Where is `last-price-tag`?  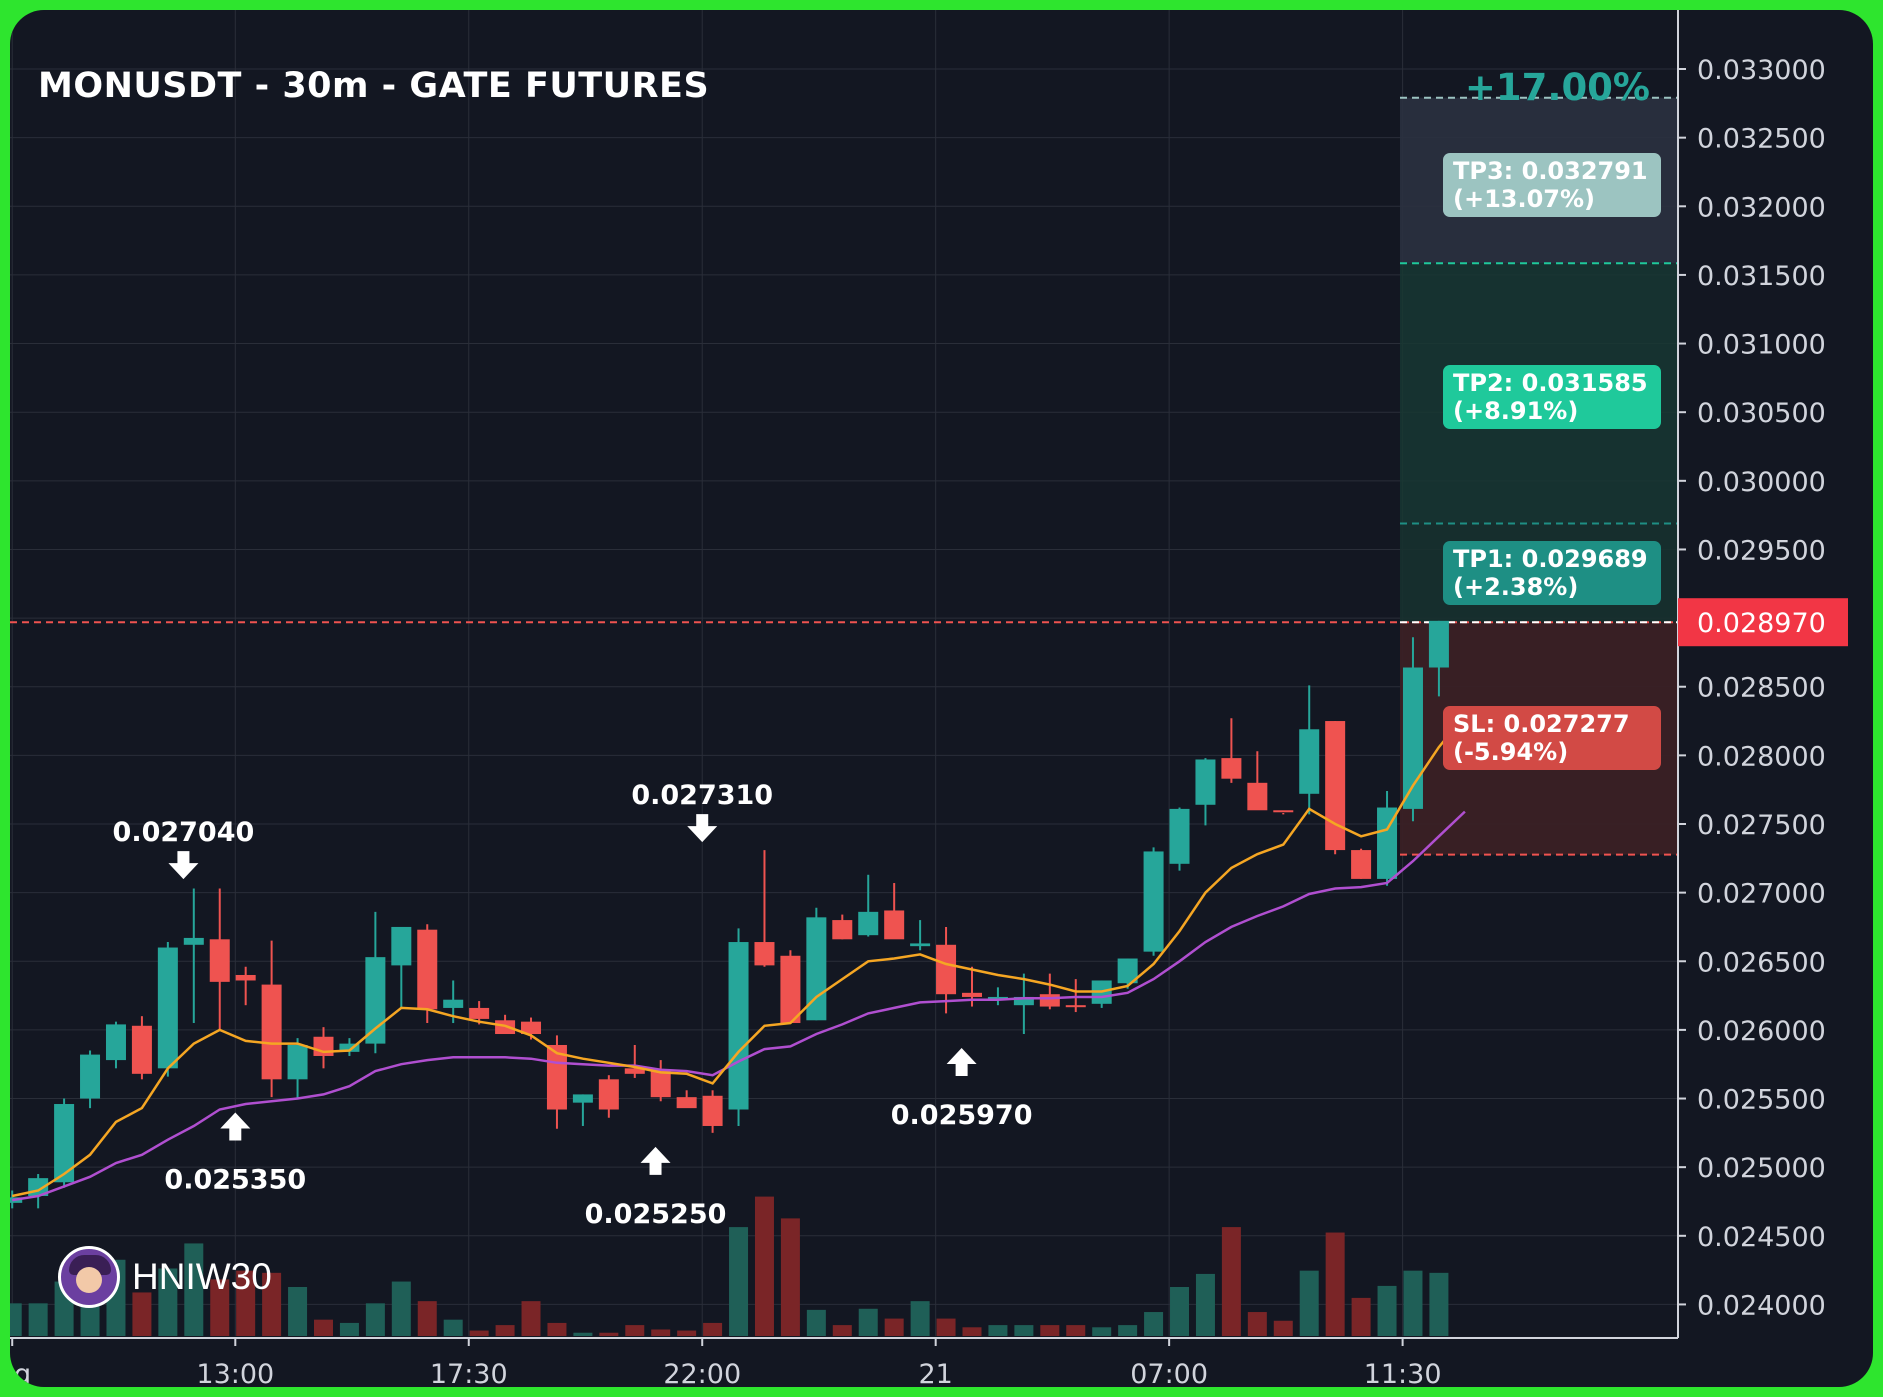
last-price-tag is located at coordinates (1763, 622).